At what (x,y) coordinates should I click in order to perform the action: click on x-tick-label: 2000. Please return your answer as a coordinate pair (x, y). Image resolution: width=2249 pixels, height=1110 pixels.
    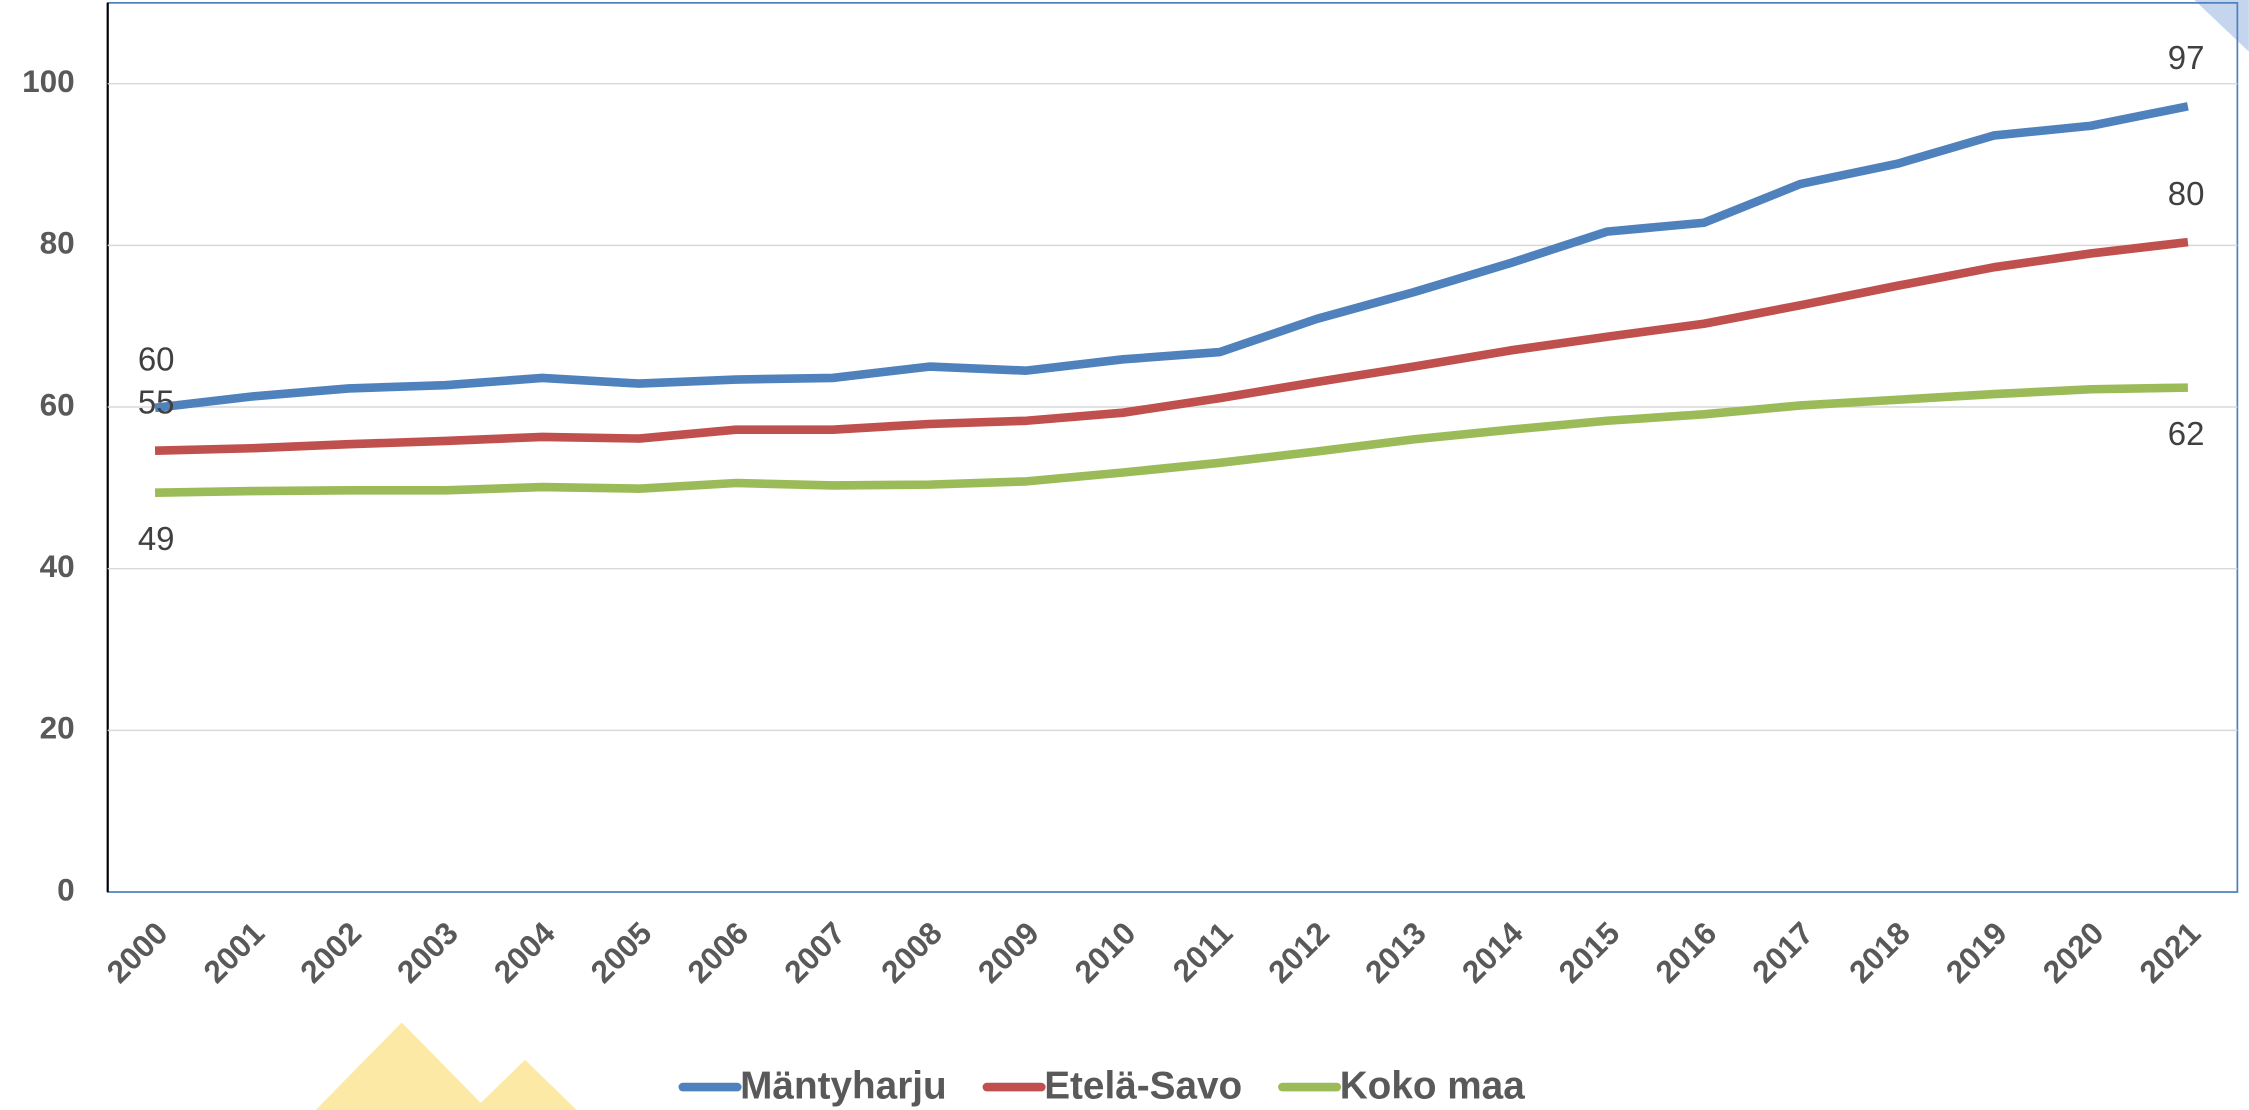
    Looking at the image, I should click on (136, 952).